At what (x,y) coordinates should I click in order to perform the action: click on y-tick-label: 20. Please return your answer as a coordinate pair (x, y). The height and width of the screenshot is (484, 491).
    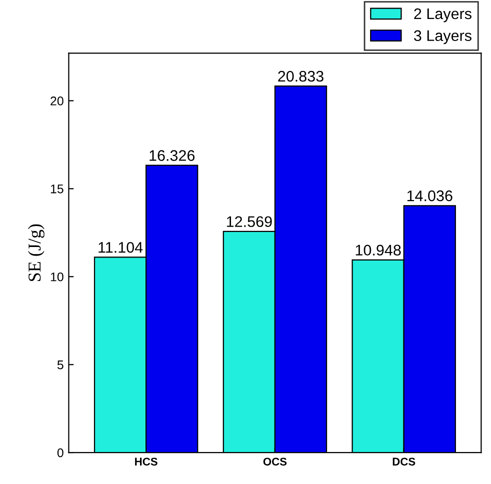
    Looking at the image, I should click on (57, 101).